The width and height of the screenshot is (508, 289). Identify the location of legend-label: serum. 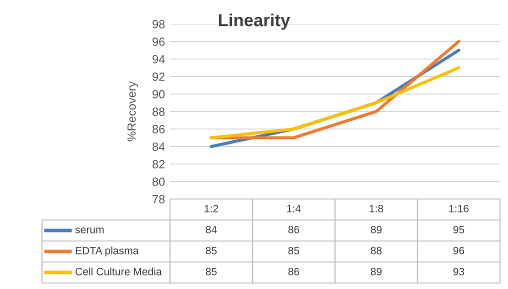
(89, 231).